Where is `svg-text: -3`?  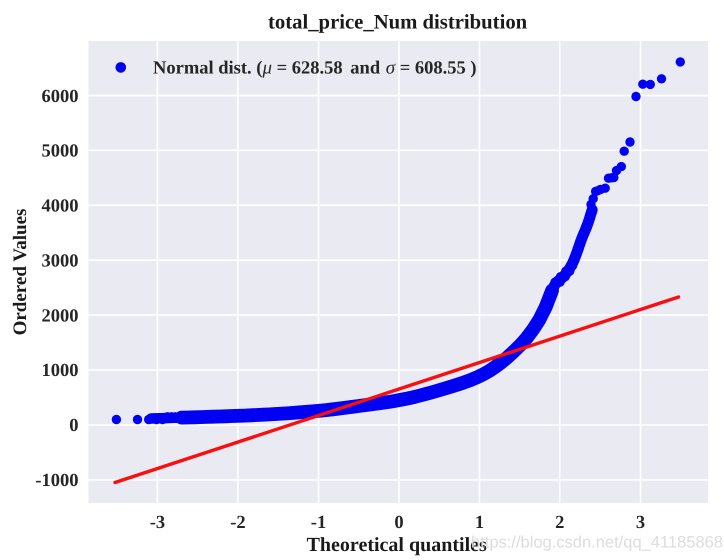
svg-text: -3 is located at coordinates (157, 523).